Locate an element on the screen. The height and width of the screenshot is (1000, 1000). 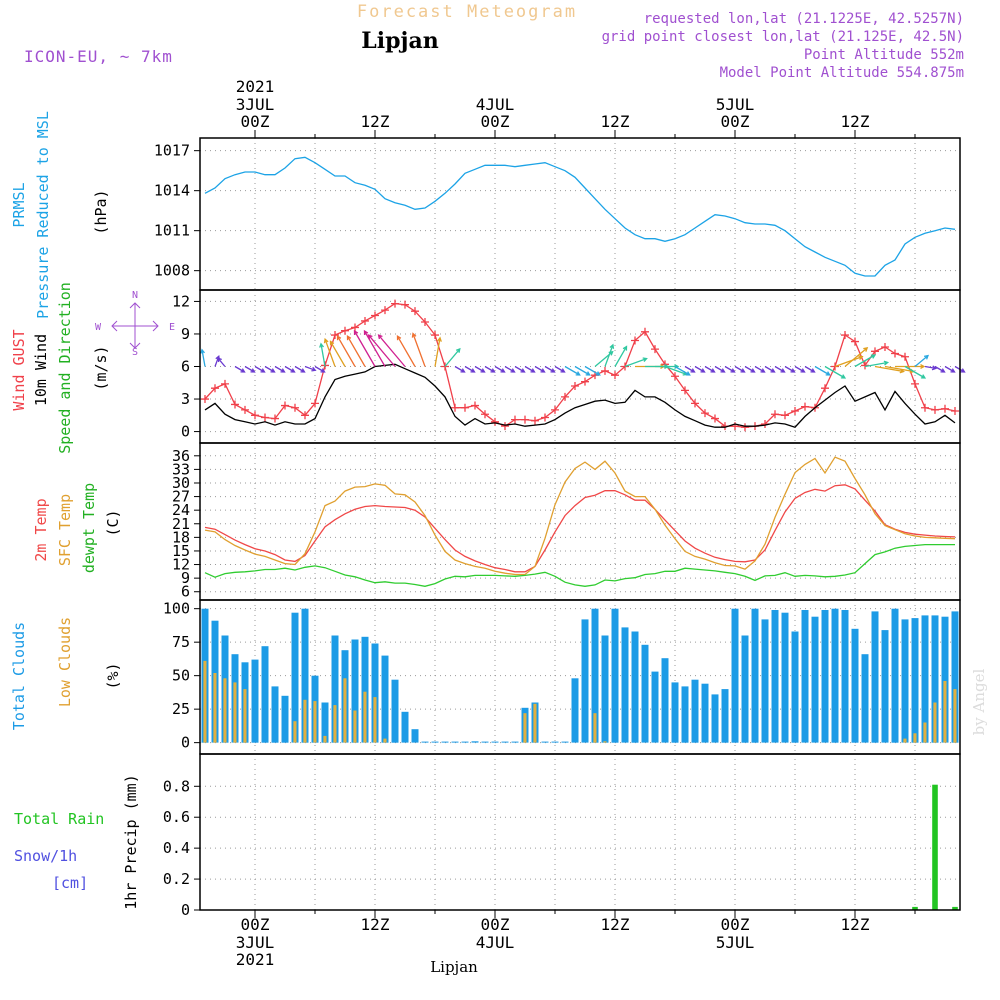
precip-ytick-label: 0.4 is located at coordinates (176, 848).